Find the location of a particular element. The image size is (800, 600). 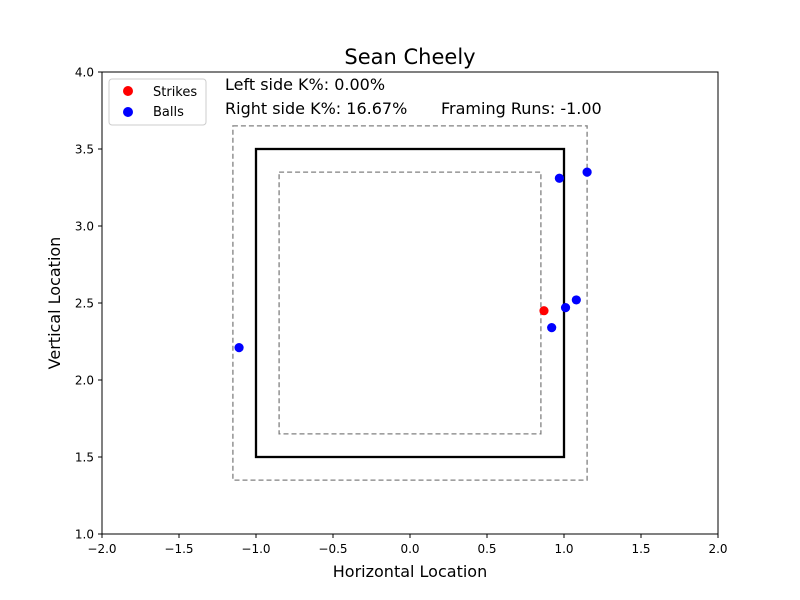

legend-marker-balls is located at coordinates (128, 112).